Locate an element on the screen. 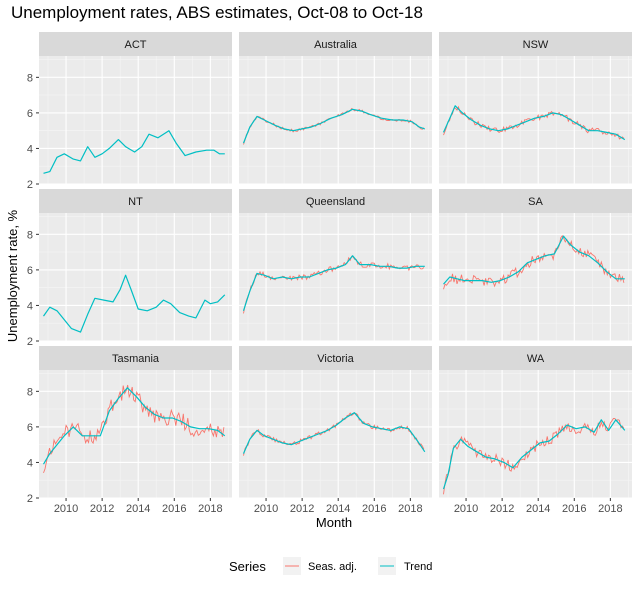 The height and width of the screenshot is (591, 640). strip-victoria is located at coordinates (335, 358).